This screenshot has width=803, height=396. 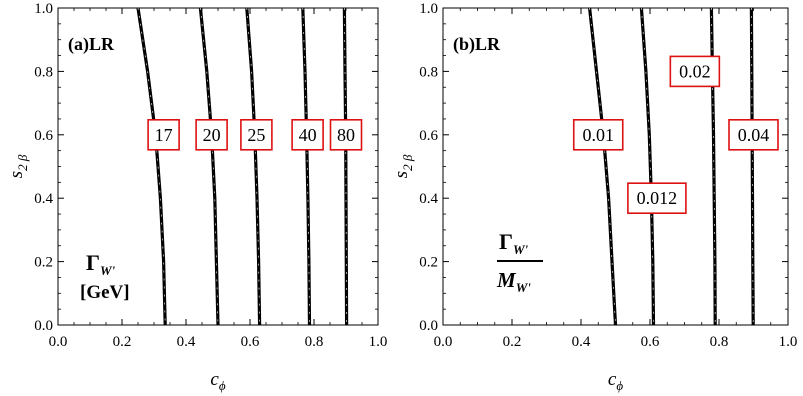 I want to click on panel-label: (a)LR, so click(x=91, y=44).